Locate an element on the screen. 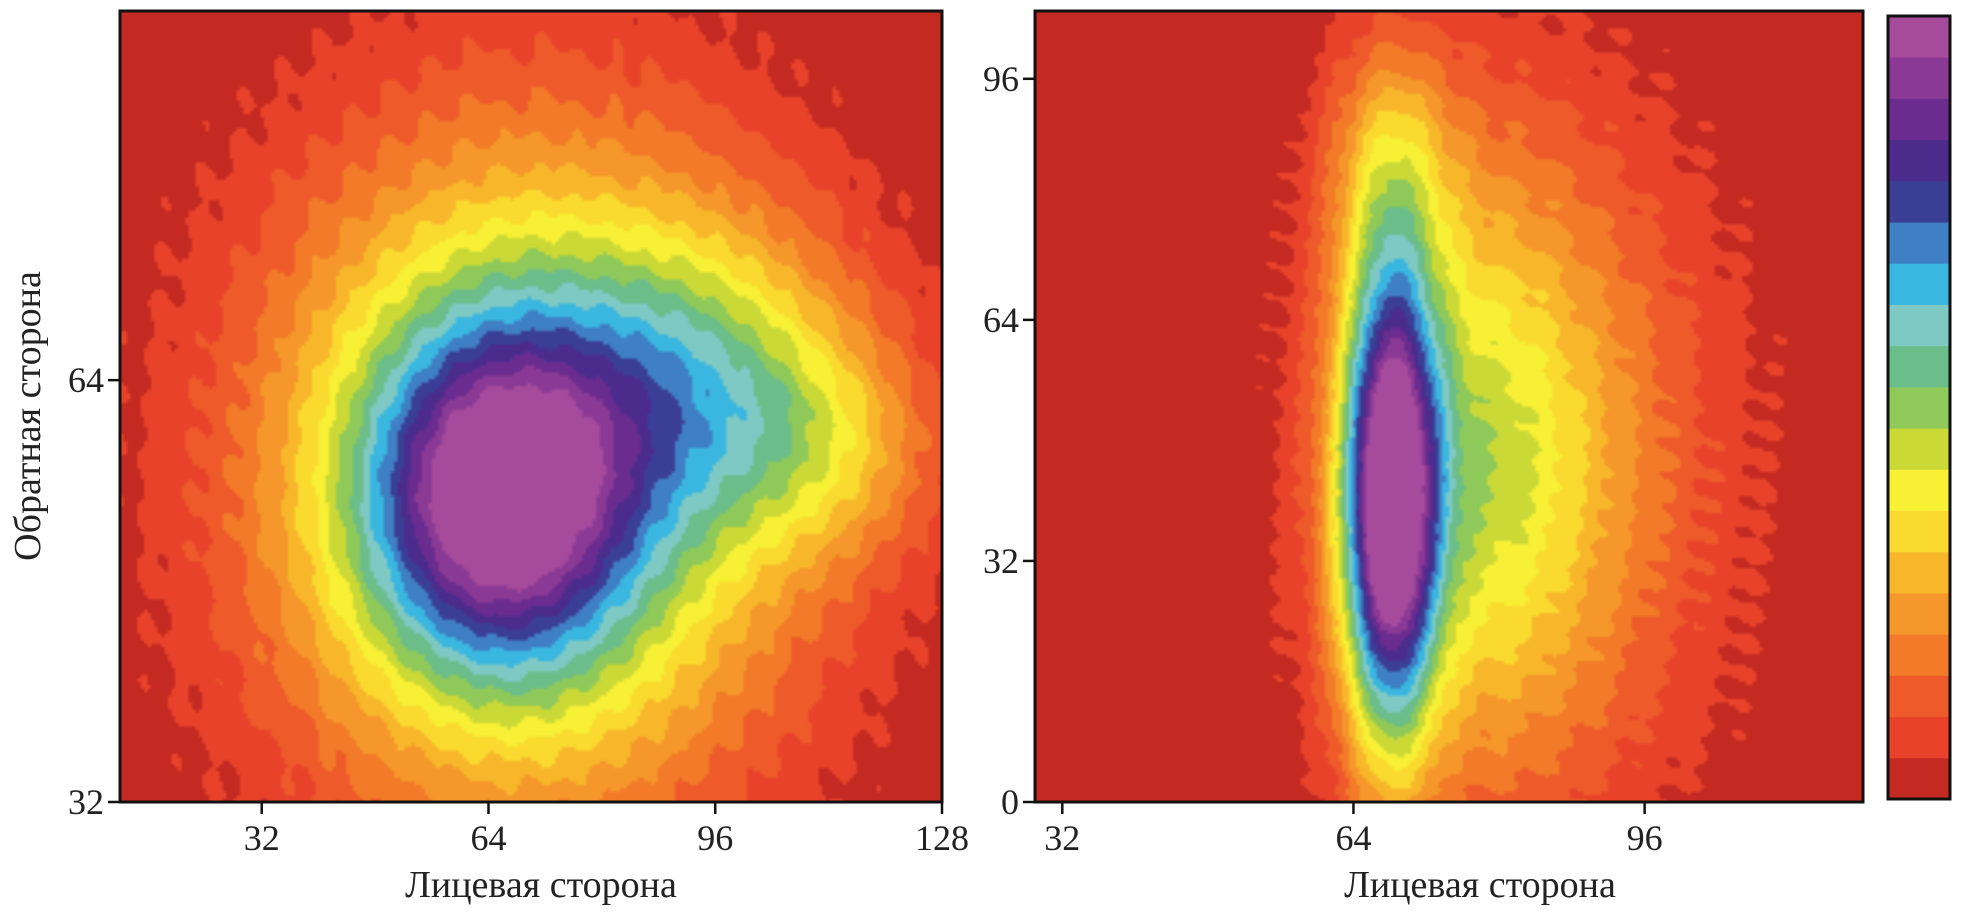 This screenshot has width=1963, height=914. colorbar is located at coordinates (1919, 408).